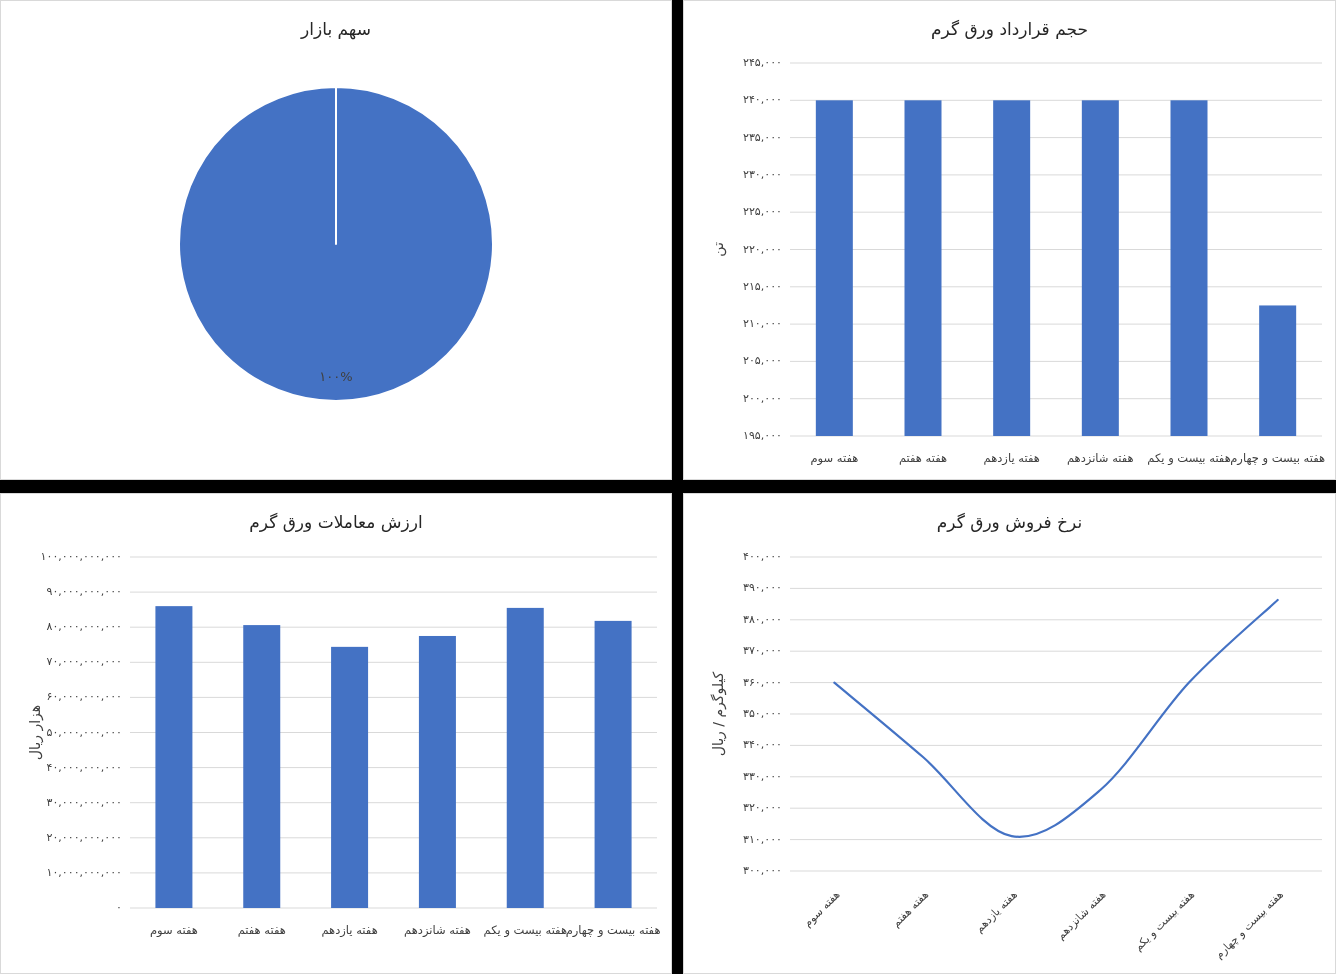 The image size is (1336, 974). What do you see at coordinates (762, 588) in the screenshot?
I see `y-tick-label: ۳۹۰,۰۰۰` at bounding box center [762, 588].